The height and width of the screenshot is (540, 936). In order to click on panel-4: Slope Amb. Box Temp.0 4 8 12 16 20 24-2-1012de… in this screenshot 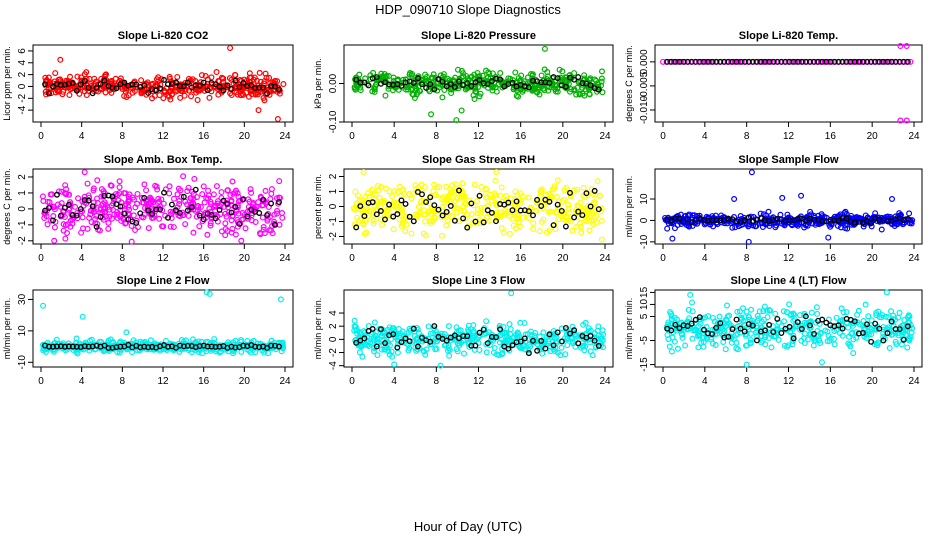, I will do `click(148, 209)`.